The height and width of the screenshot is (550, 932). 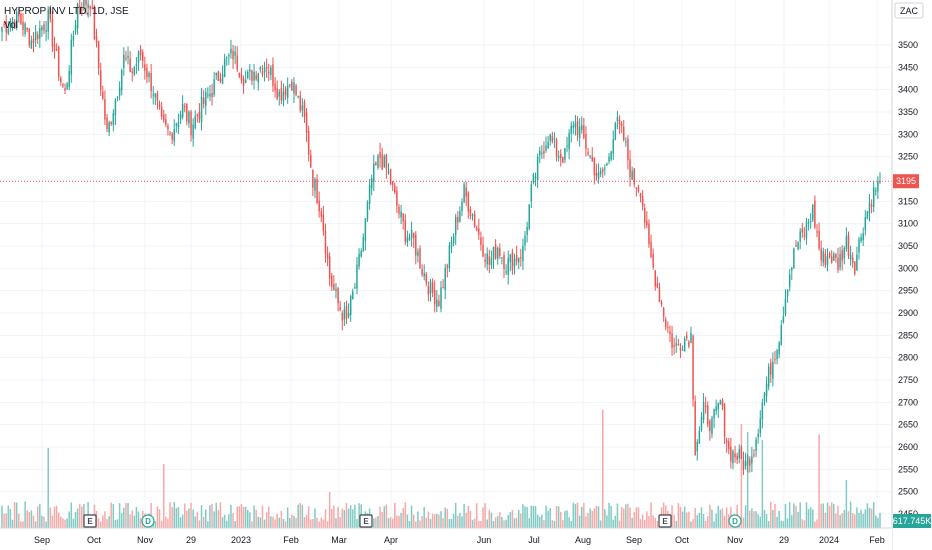 I want to click on currency-label: ZAC, so click(x=909, y=11).